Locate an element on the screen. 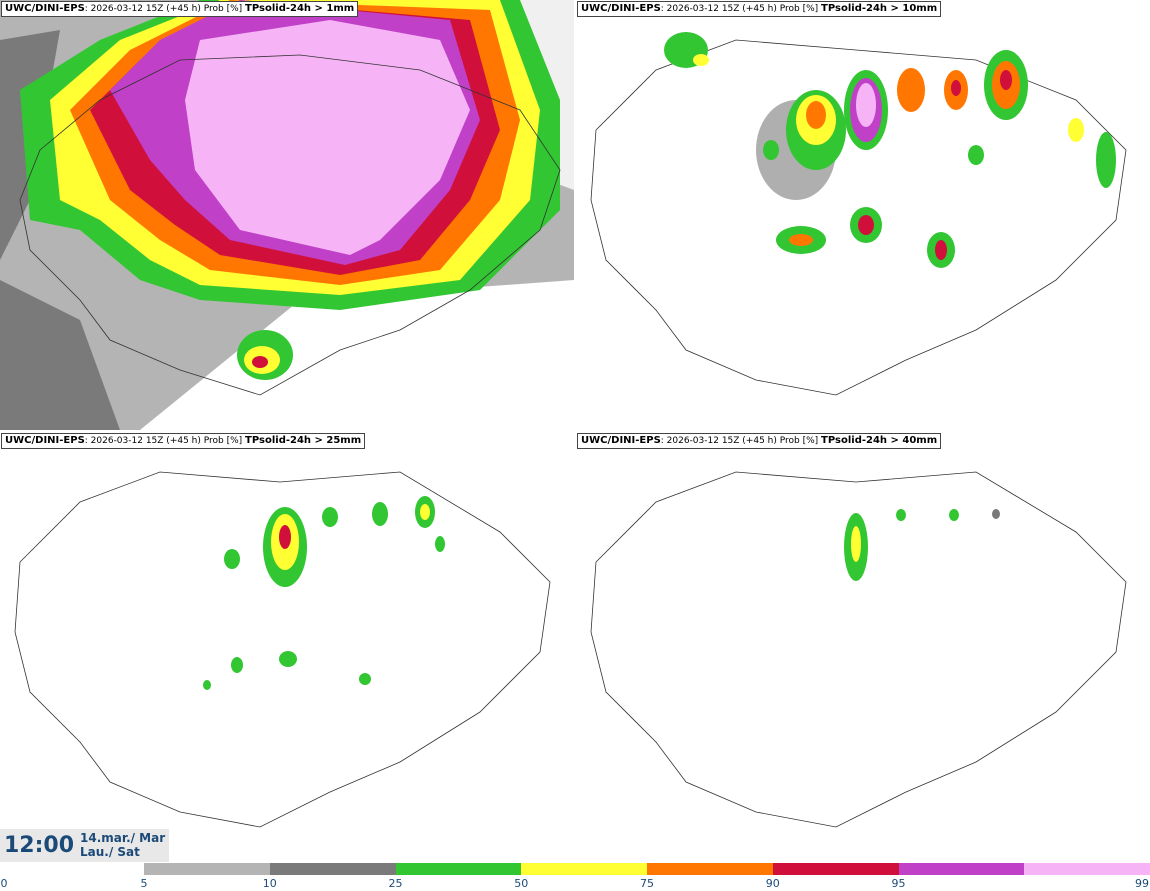 The height and width of the screenshot is (891, 1150). colorbar-tick-label: 10 is located at coordinates (269, 883).